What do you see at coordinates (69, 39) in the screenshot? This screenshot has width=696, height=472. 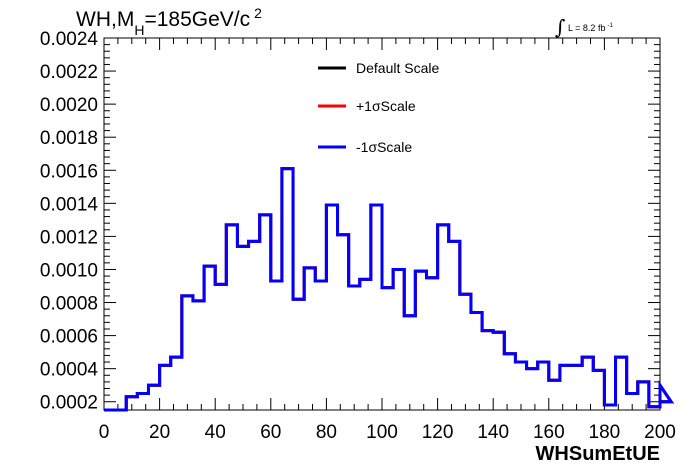 I see `y-tick-label: 0.0024` at bounding box center [69, 39].